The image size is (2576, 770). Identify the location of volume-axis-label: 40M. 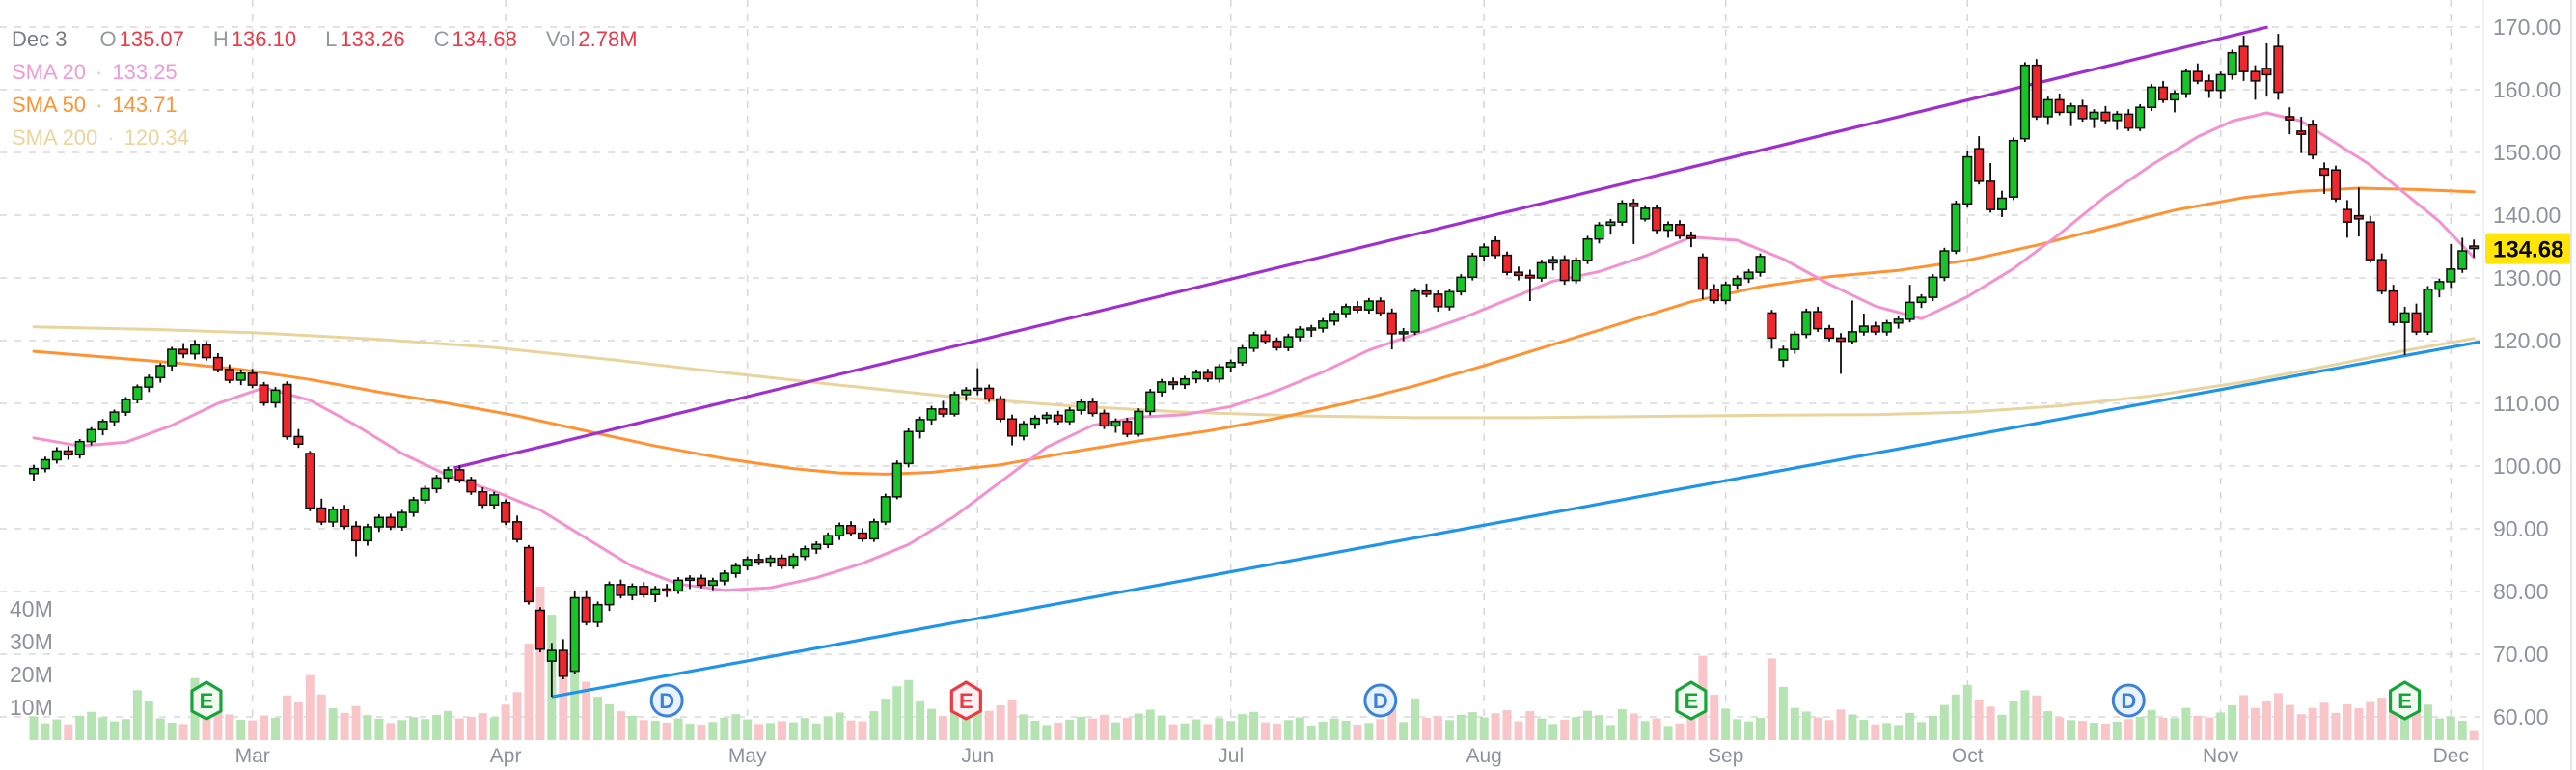
(32, 608).